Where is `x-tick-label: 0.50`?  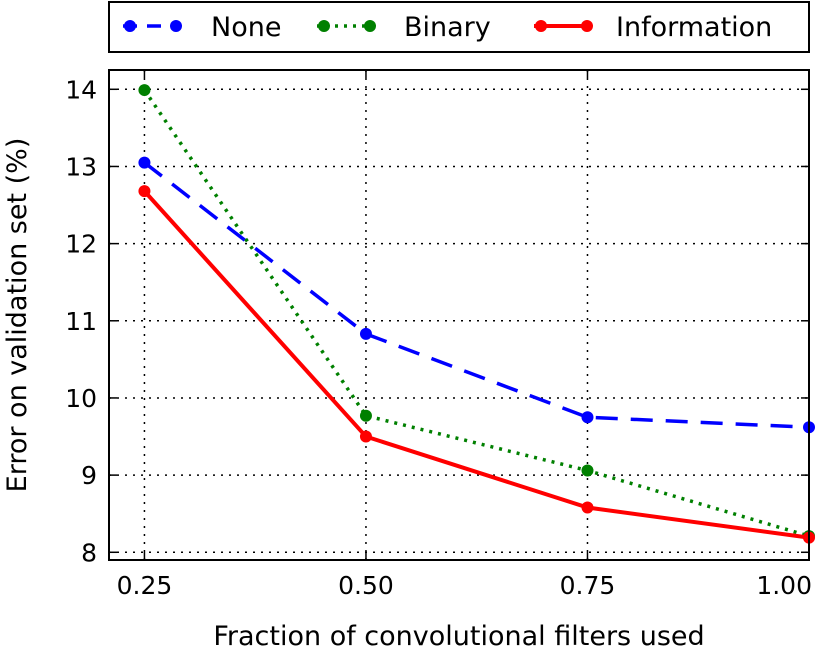 x-tick-label: 0.50 is located at coordinates (366, 585).